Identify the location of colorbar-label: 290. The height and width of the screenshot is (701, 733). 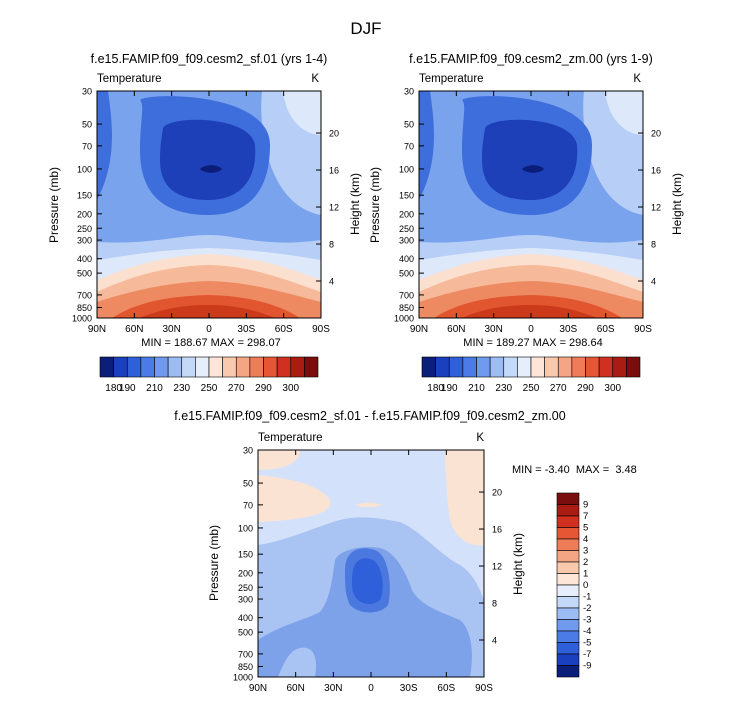
(263, 388).